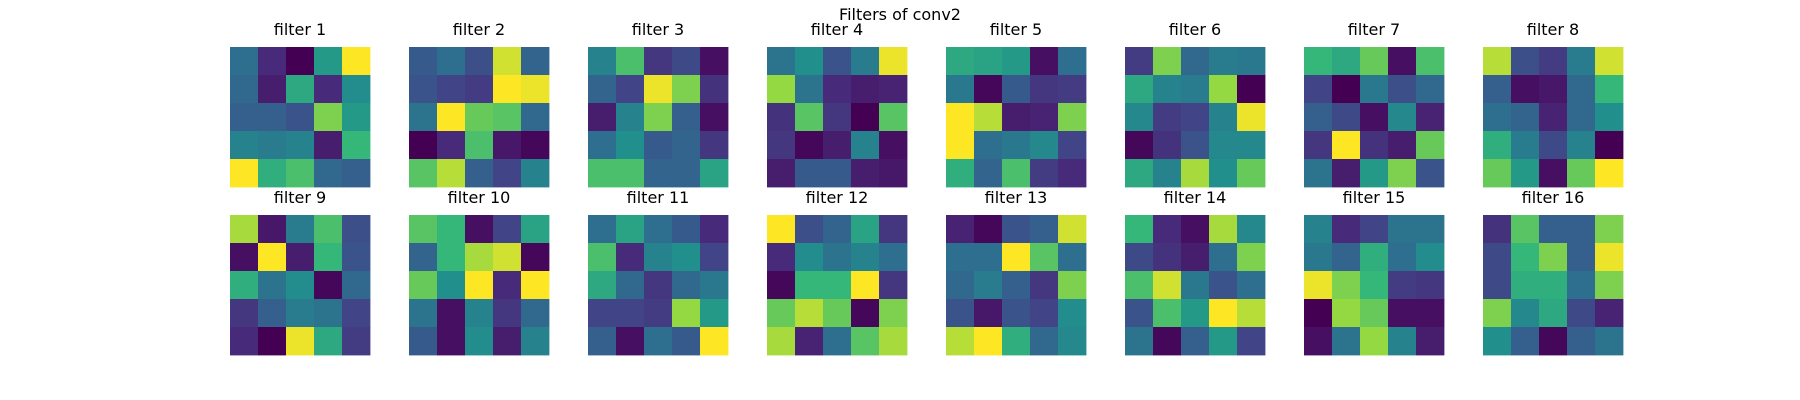 The height and width of the screenshot is (400, 1800). What do you see at coordinates (1016, 104) in the screenshot?
I see `filter-panel: filter 5` at bounding box center [1016, 104].